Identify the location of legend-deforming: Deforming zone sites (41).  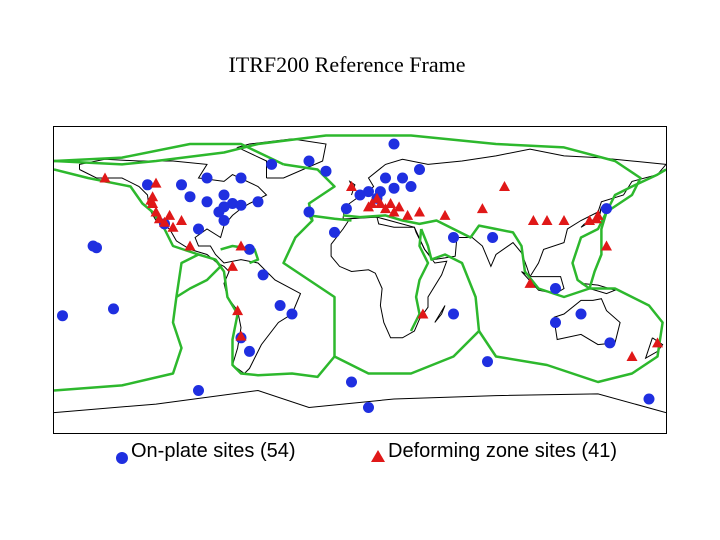
(494, 451).